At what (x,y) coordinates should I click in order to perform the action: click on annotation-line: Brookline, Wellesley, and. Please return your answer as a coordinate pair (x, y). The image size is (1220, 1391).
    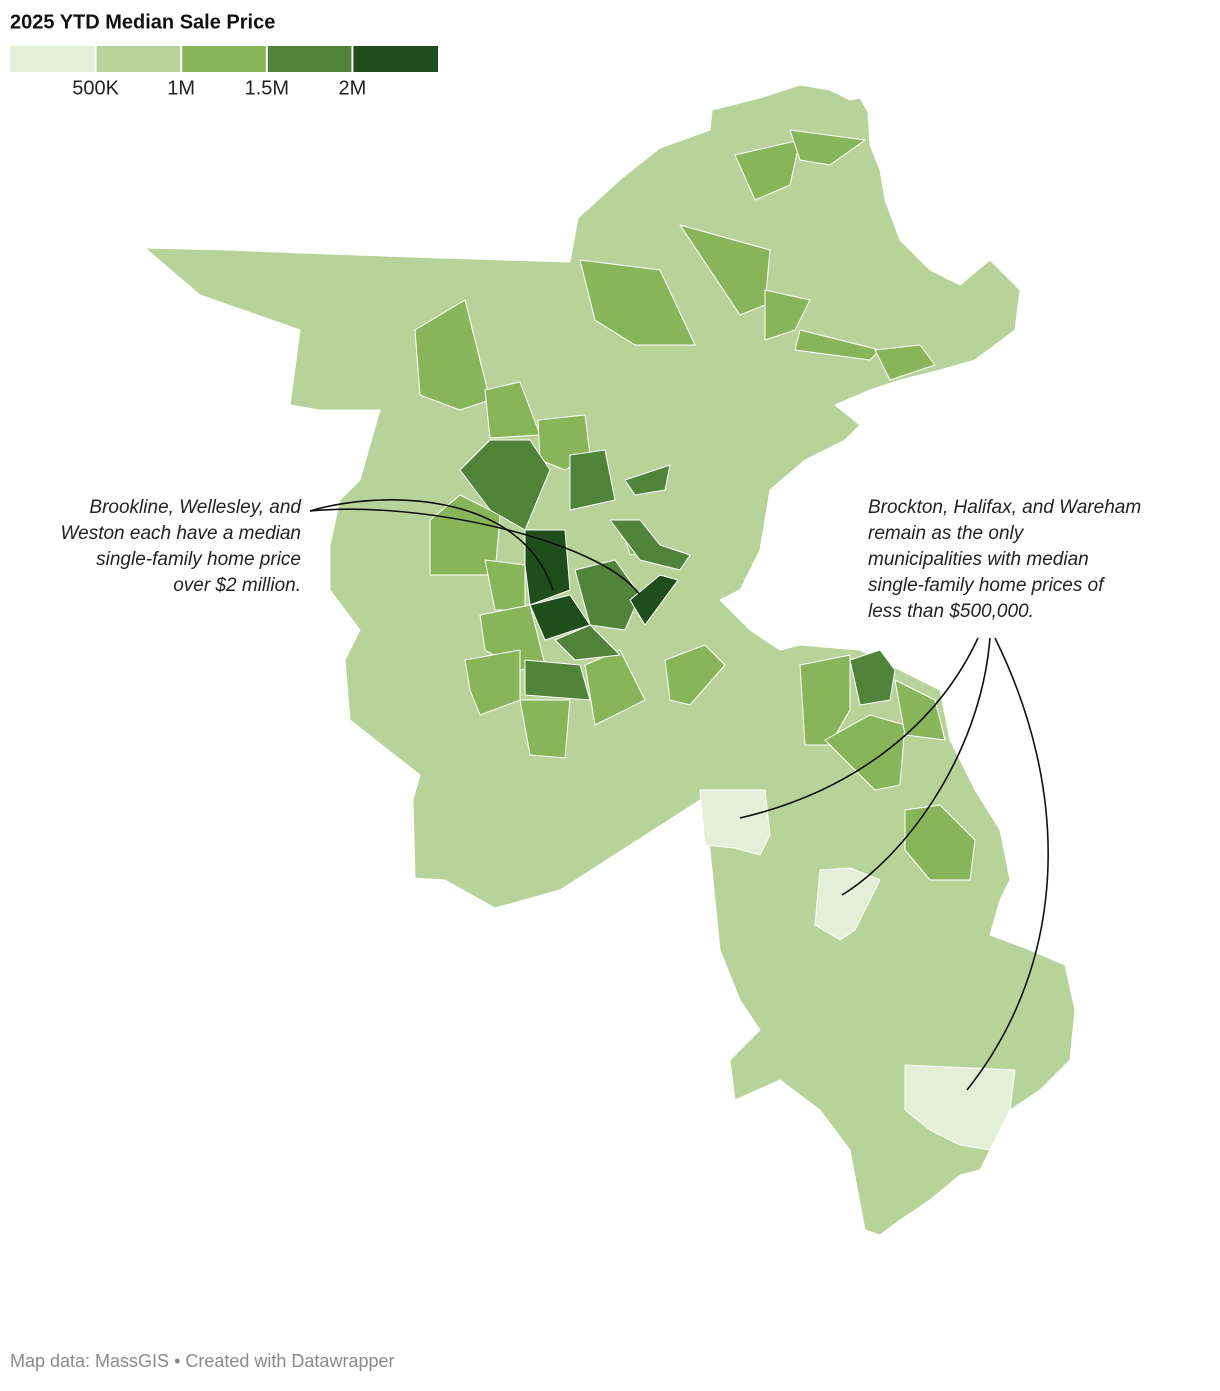
    Looking at the image, I should click on (195, 507).